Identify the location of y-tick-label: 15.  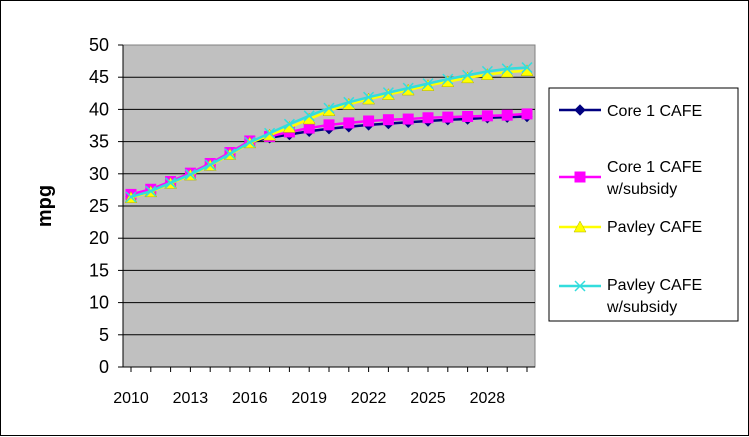
(99, 270).